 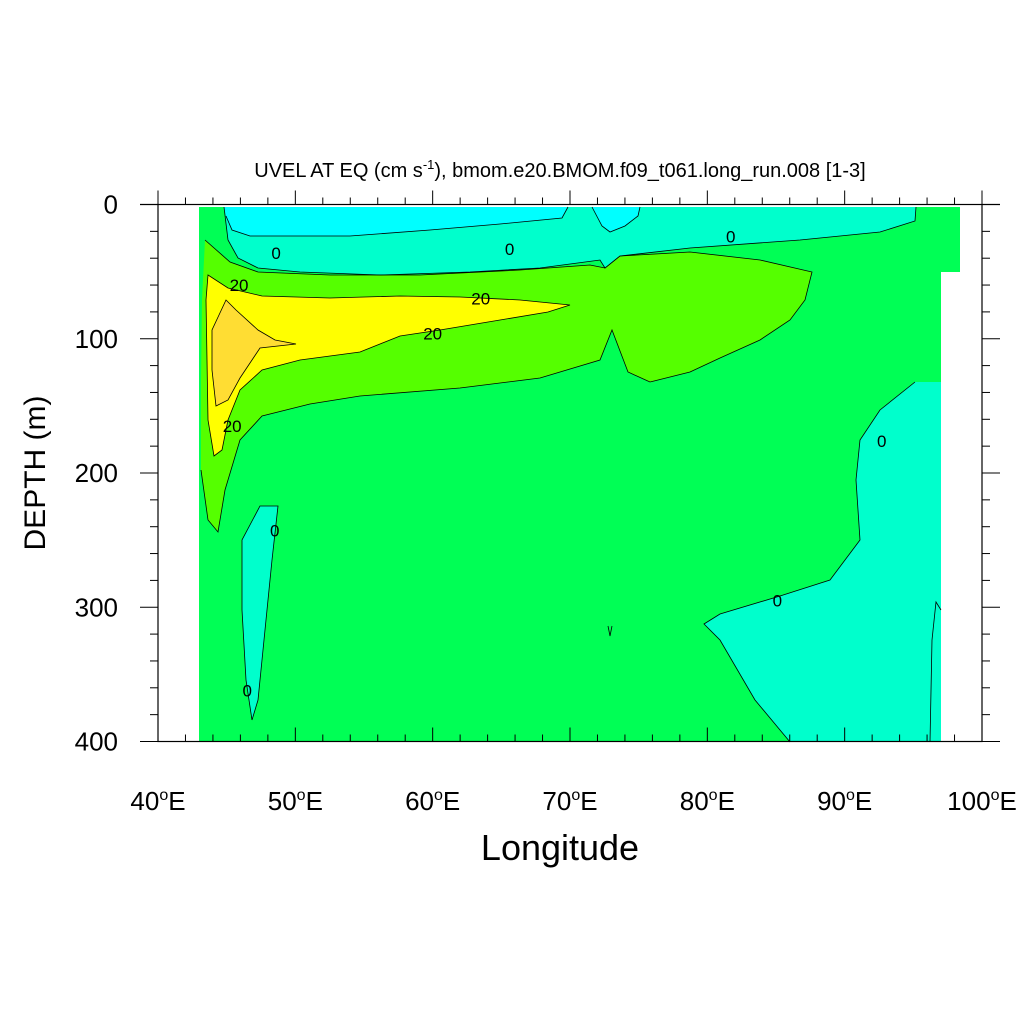 What do you see at coordinates (35, 473) in the screenshot?
I see `y-axis-title: DEPTH (m)` at bounding box center [35, 473].